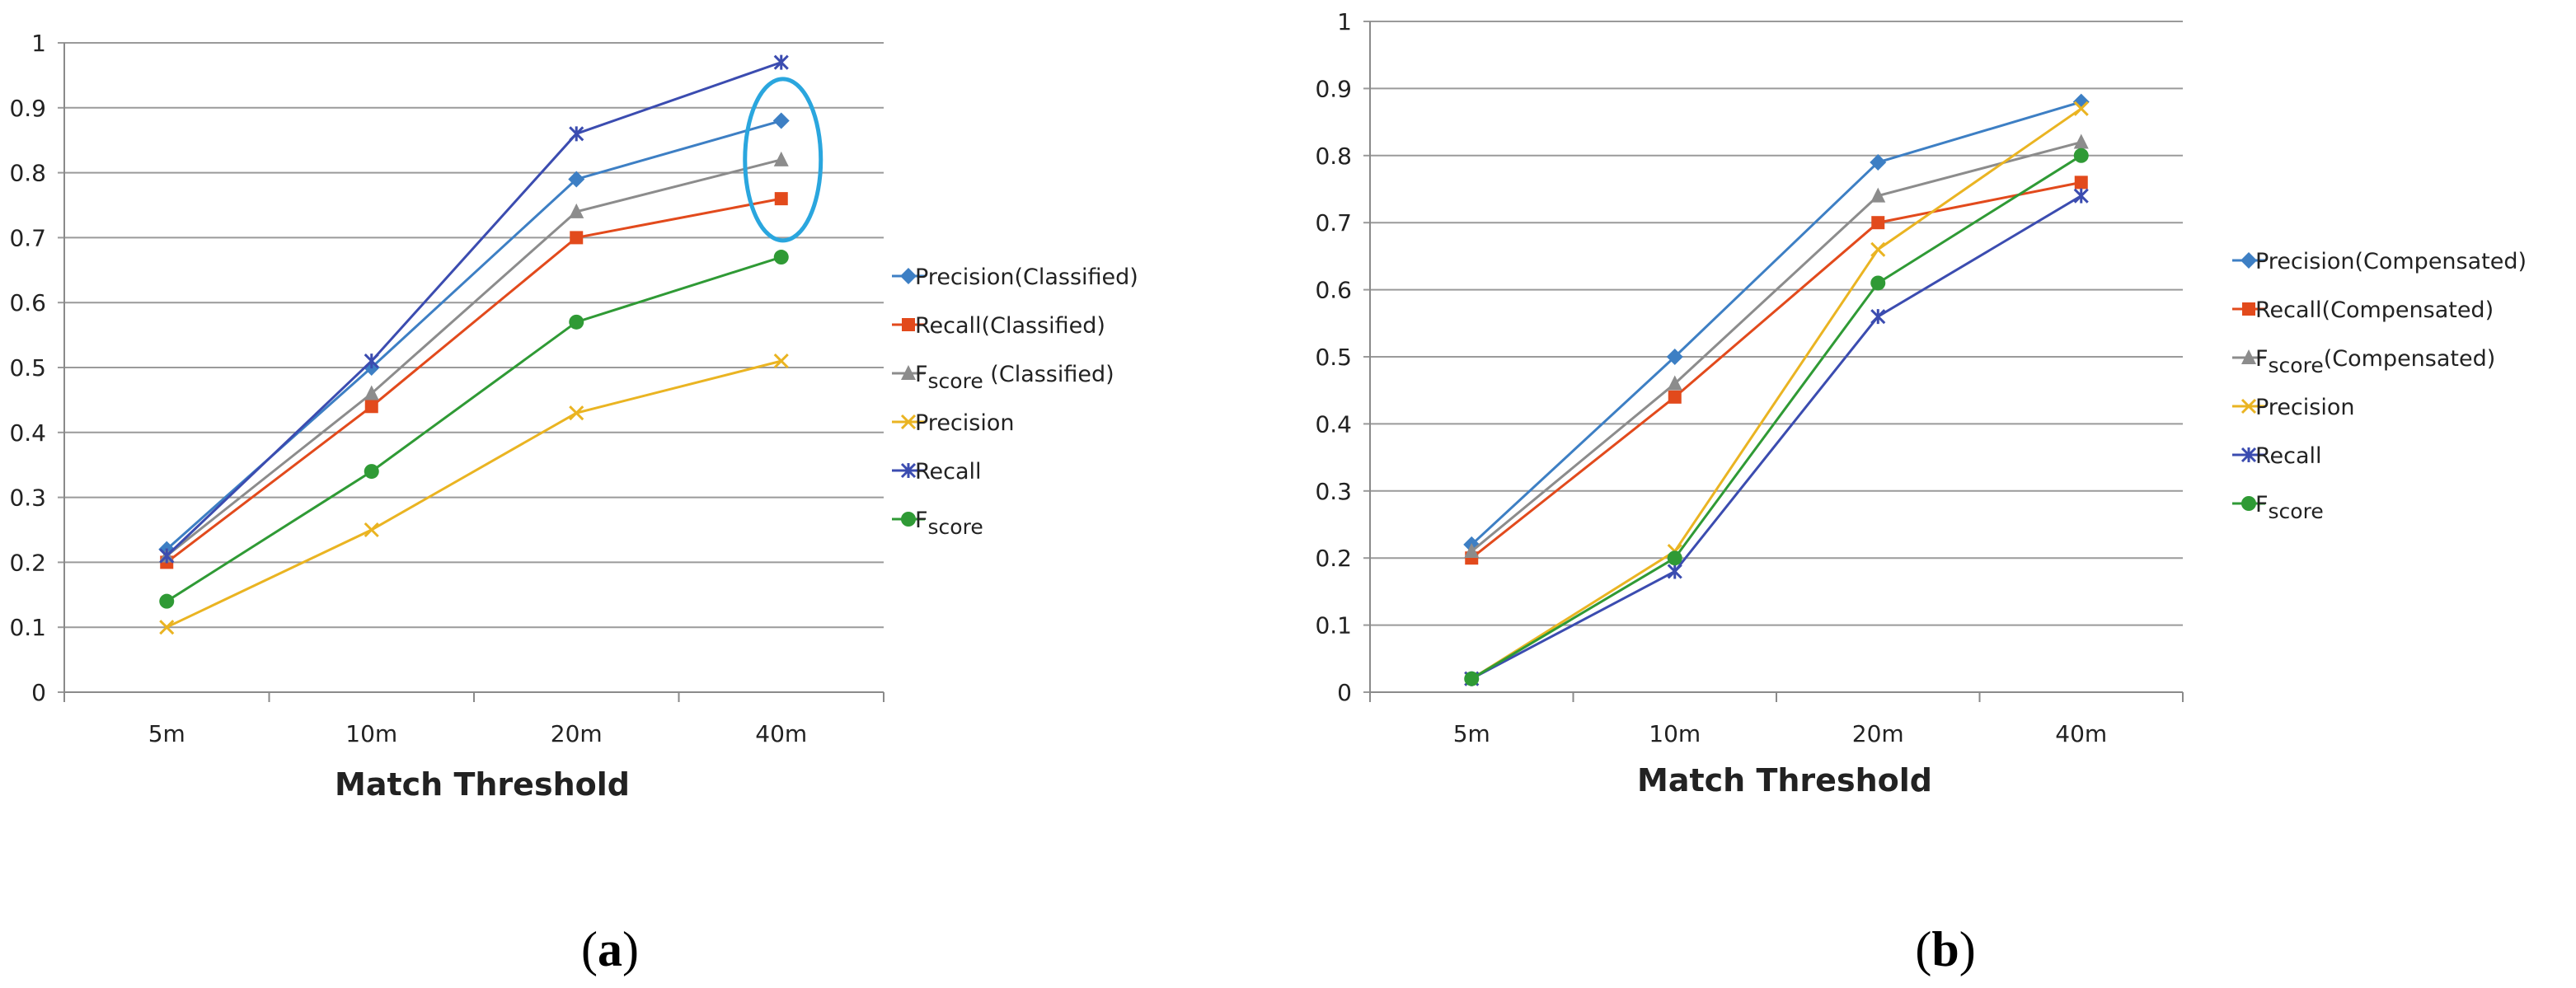 This screenshot has height=988, width=2576. Describe the element at coordinates (28, 368) in the screenshot. I see `y-tick-label: 0.5` at that location.